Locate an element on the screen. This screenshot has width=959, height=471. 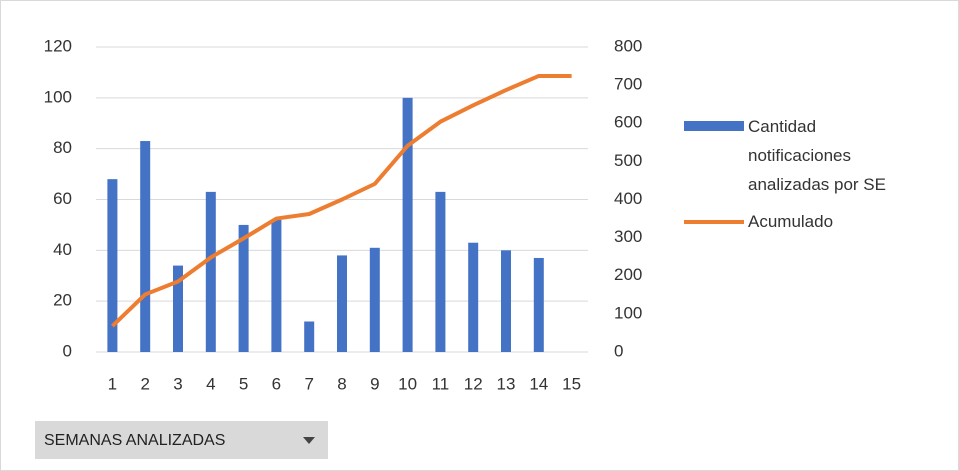
x-tick-label: 10 is located at coordinates (407, 383).